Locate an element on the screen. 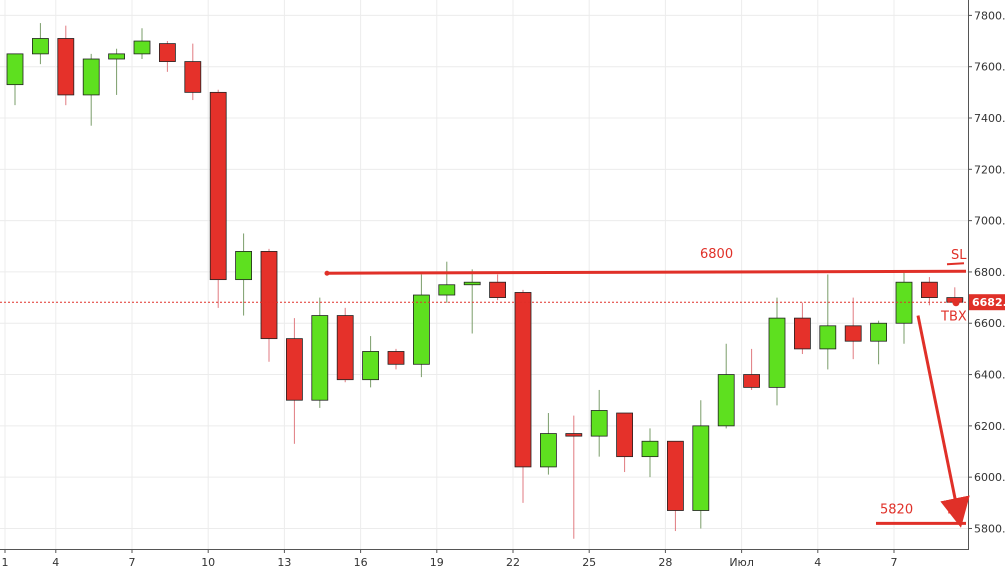  current-price-label: 6682. is located at coordinates (988, 302).